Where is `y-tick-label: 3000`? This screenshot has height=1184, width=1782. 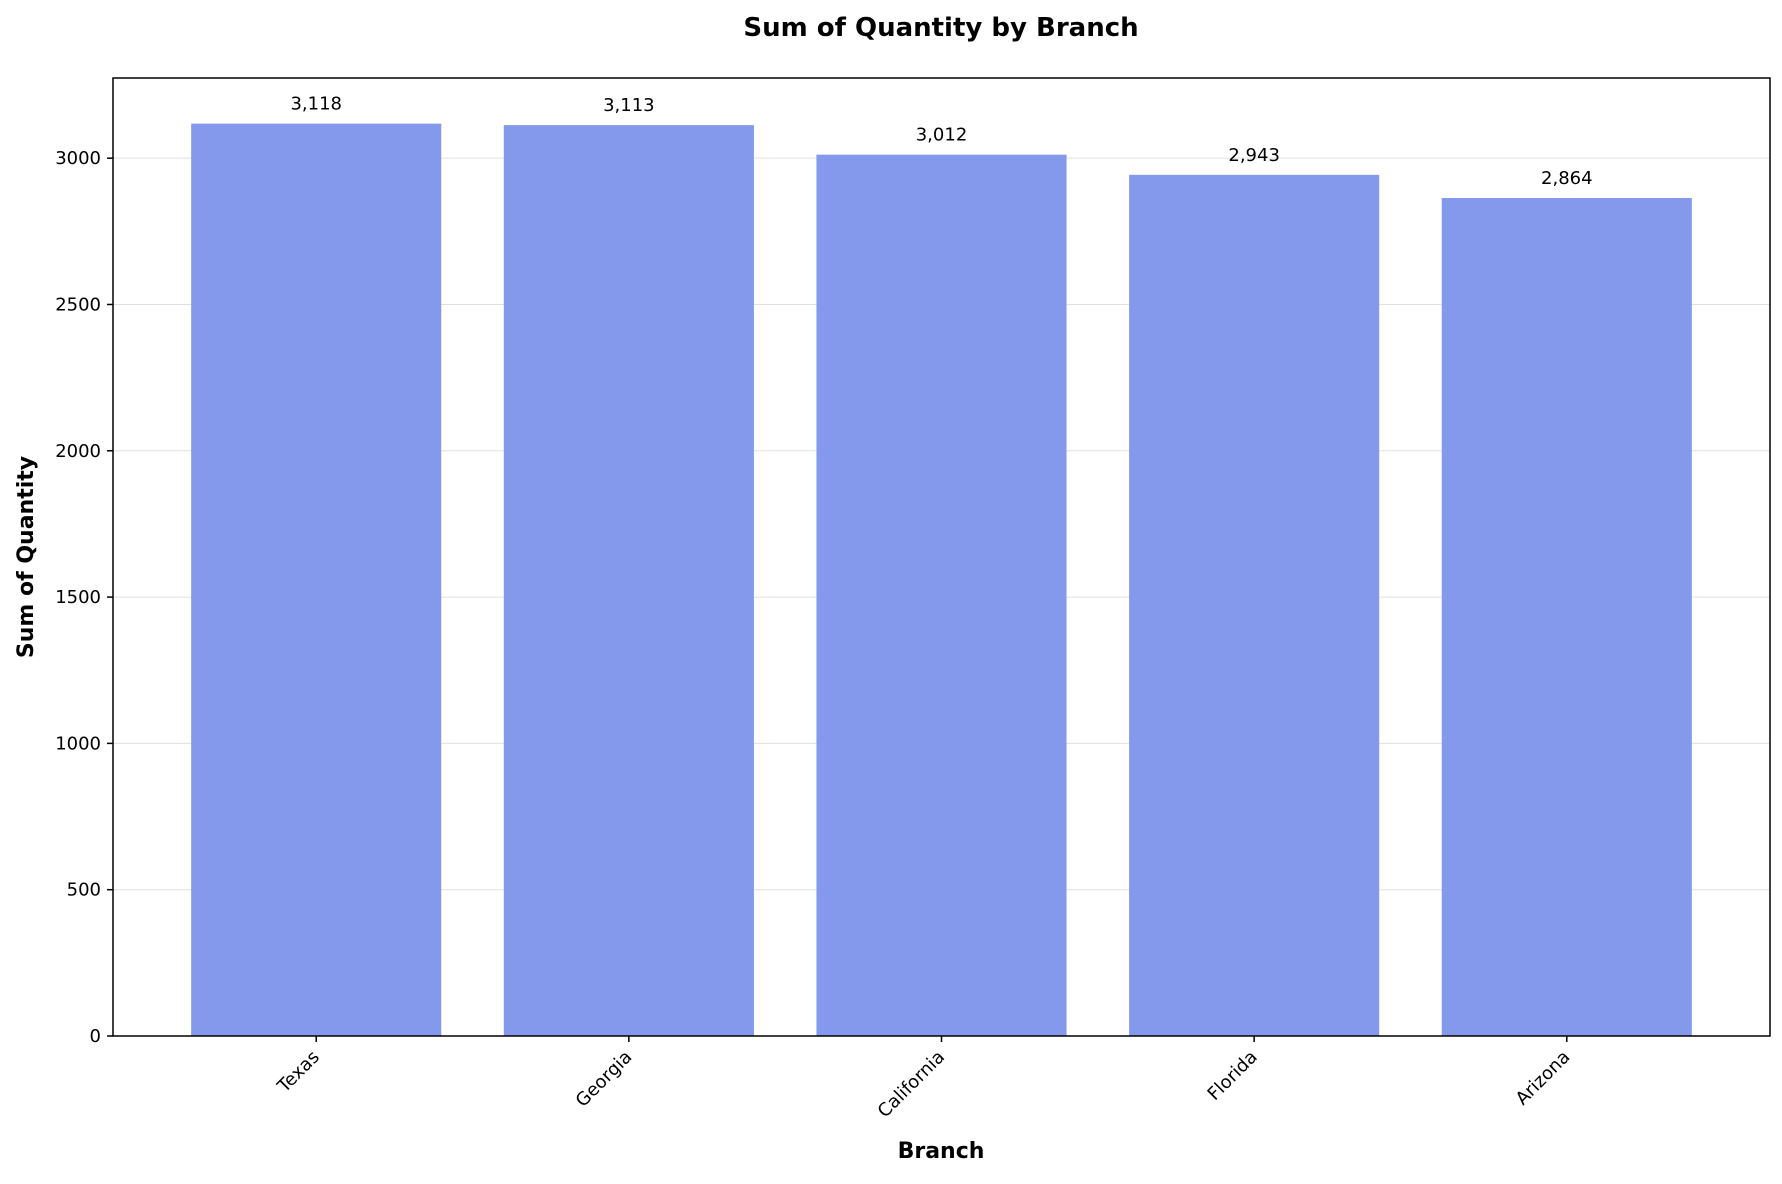
y-tick-label: 3000 is located at coordinates (78, 158).